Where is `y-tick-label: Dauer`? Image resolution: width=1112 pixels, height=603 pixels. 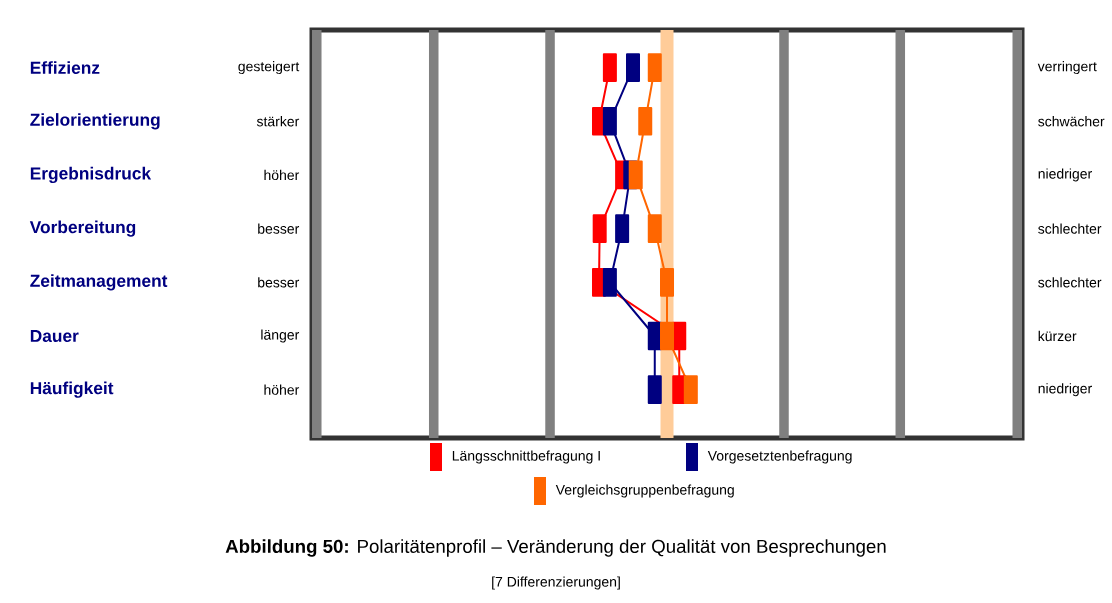
y-tick-label: Dauer is located at coordinates (54, 336).